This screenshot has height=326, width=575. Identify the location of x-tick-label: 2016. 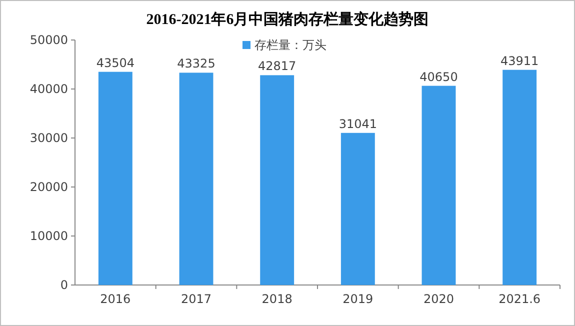
(115, 299).